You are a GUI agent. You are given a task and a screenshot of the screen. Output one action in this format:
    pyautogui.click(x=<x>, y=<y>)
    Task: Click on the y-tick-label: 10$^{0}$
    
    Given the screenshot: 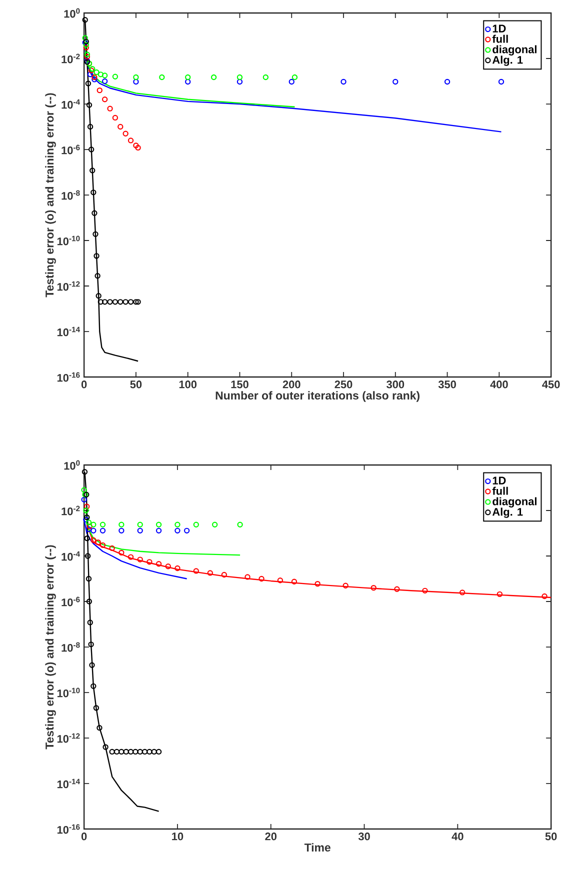 What is the action you would take?
    pyautogui.click(x=72, y=465)
    